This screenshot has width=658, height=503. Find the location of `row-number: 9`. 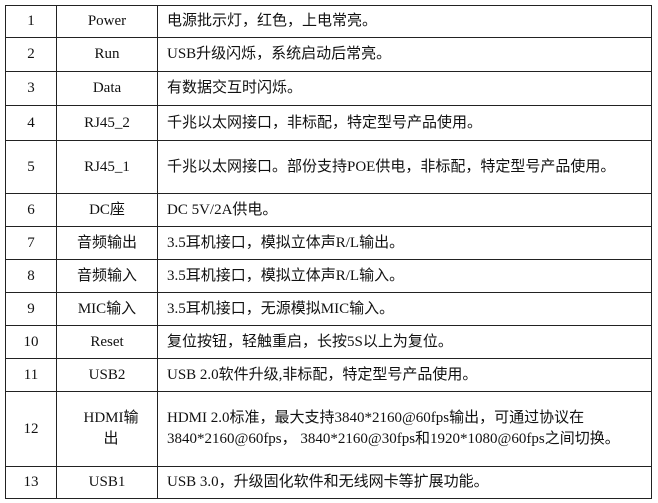

row-number: 9 is located at coordinates (31, 309).